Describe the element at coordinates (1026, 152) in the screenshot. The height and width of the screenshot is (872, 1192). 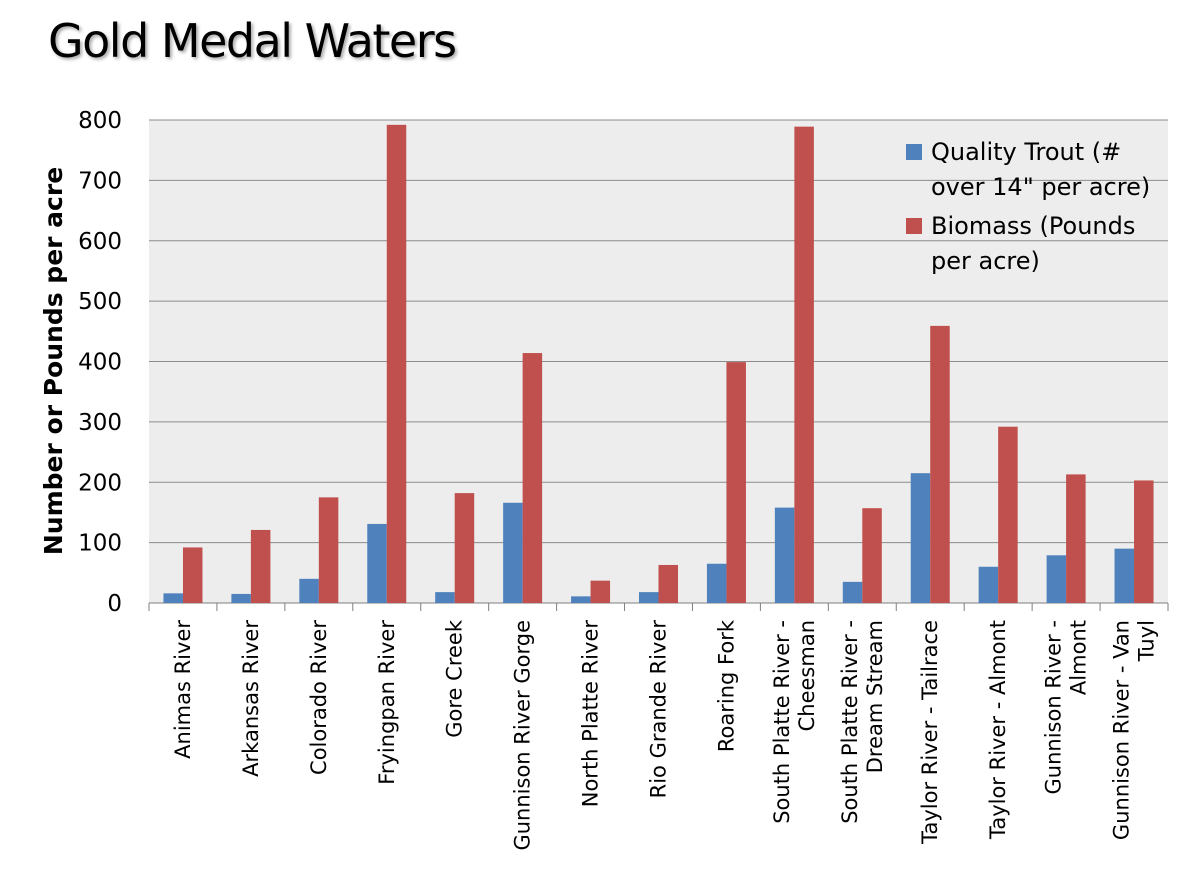
I see `legend-label: Quality Trout (#` at that location.